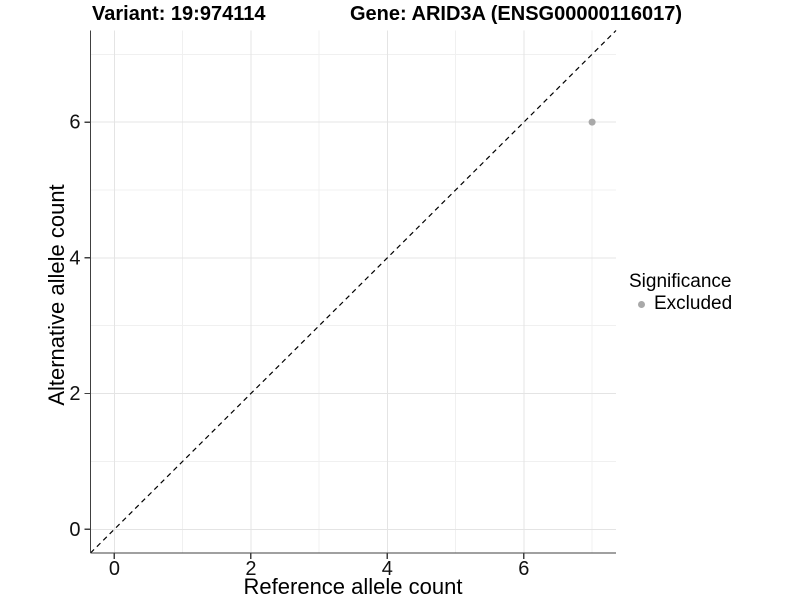  Describe the element at coordinates (74, 258) in the screenshot. I see `y-tick-label: 4` at that location.